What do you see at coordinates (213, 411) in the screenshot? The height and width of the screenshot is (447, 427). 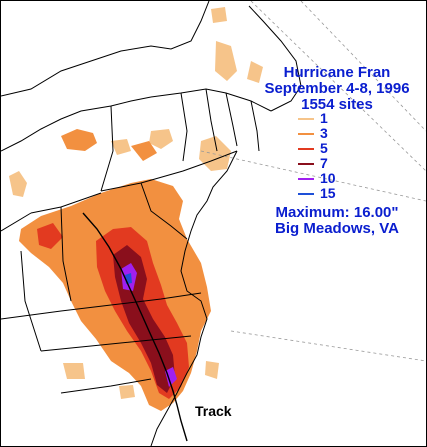 I see `track-label: Track` at bounding box center [213, 411].